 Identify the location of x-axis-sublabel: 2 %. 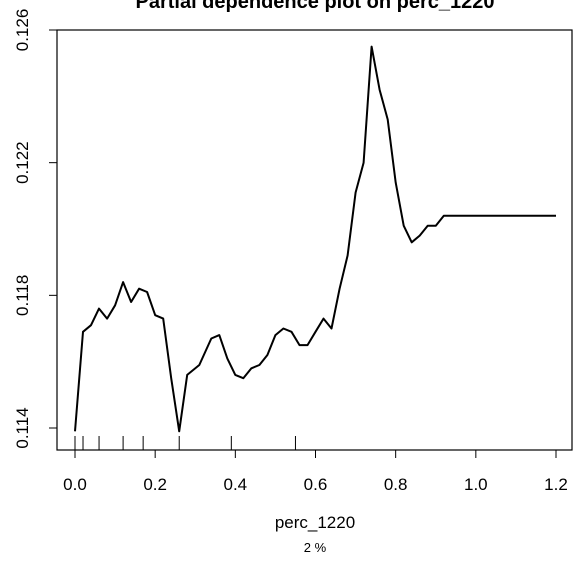
(315, 547).